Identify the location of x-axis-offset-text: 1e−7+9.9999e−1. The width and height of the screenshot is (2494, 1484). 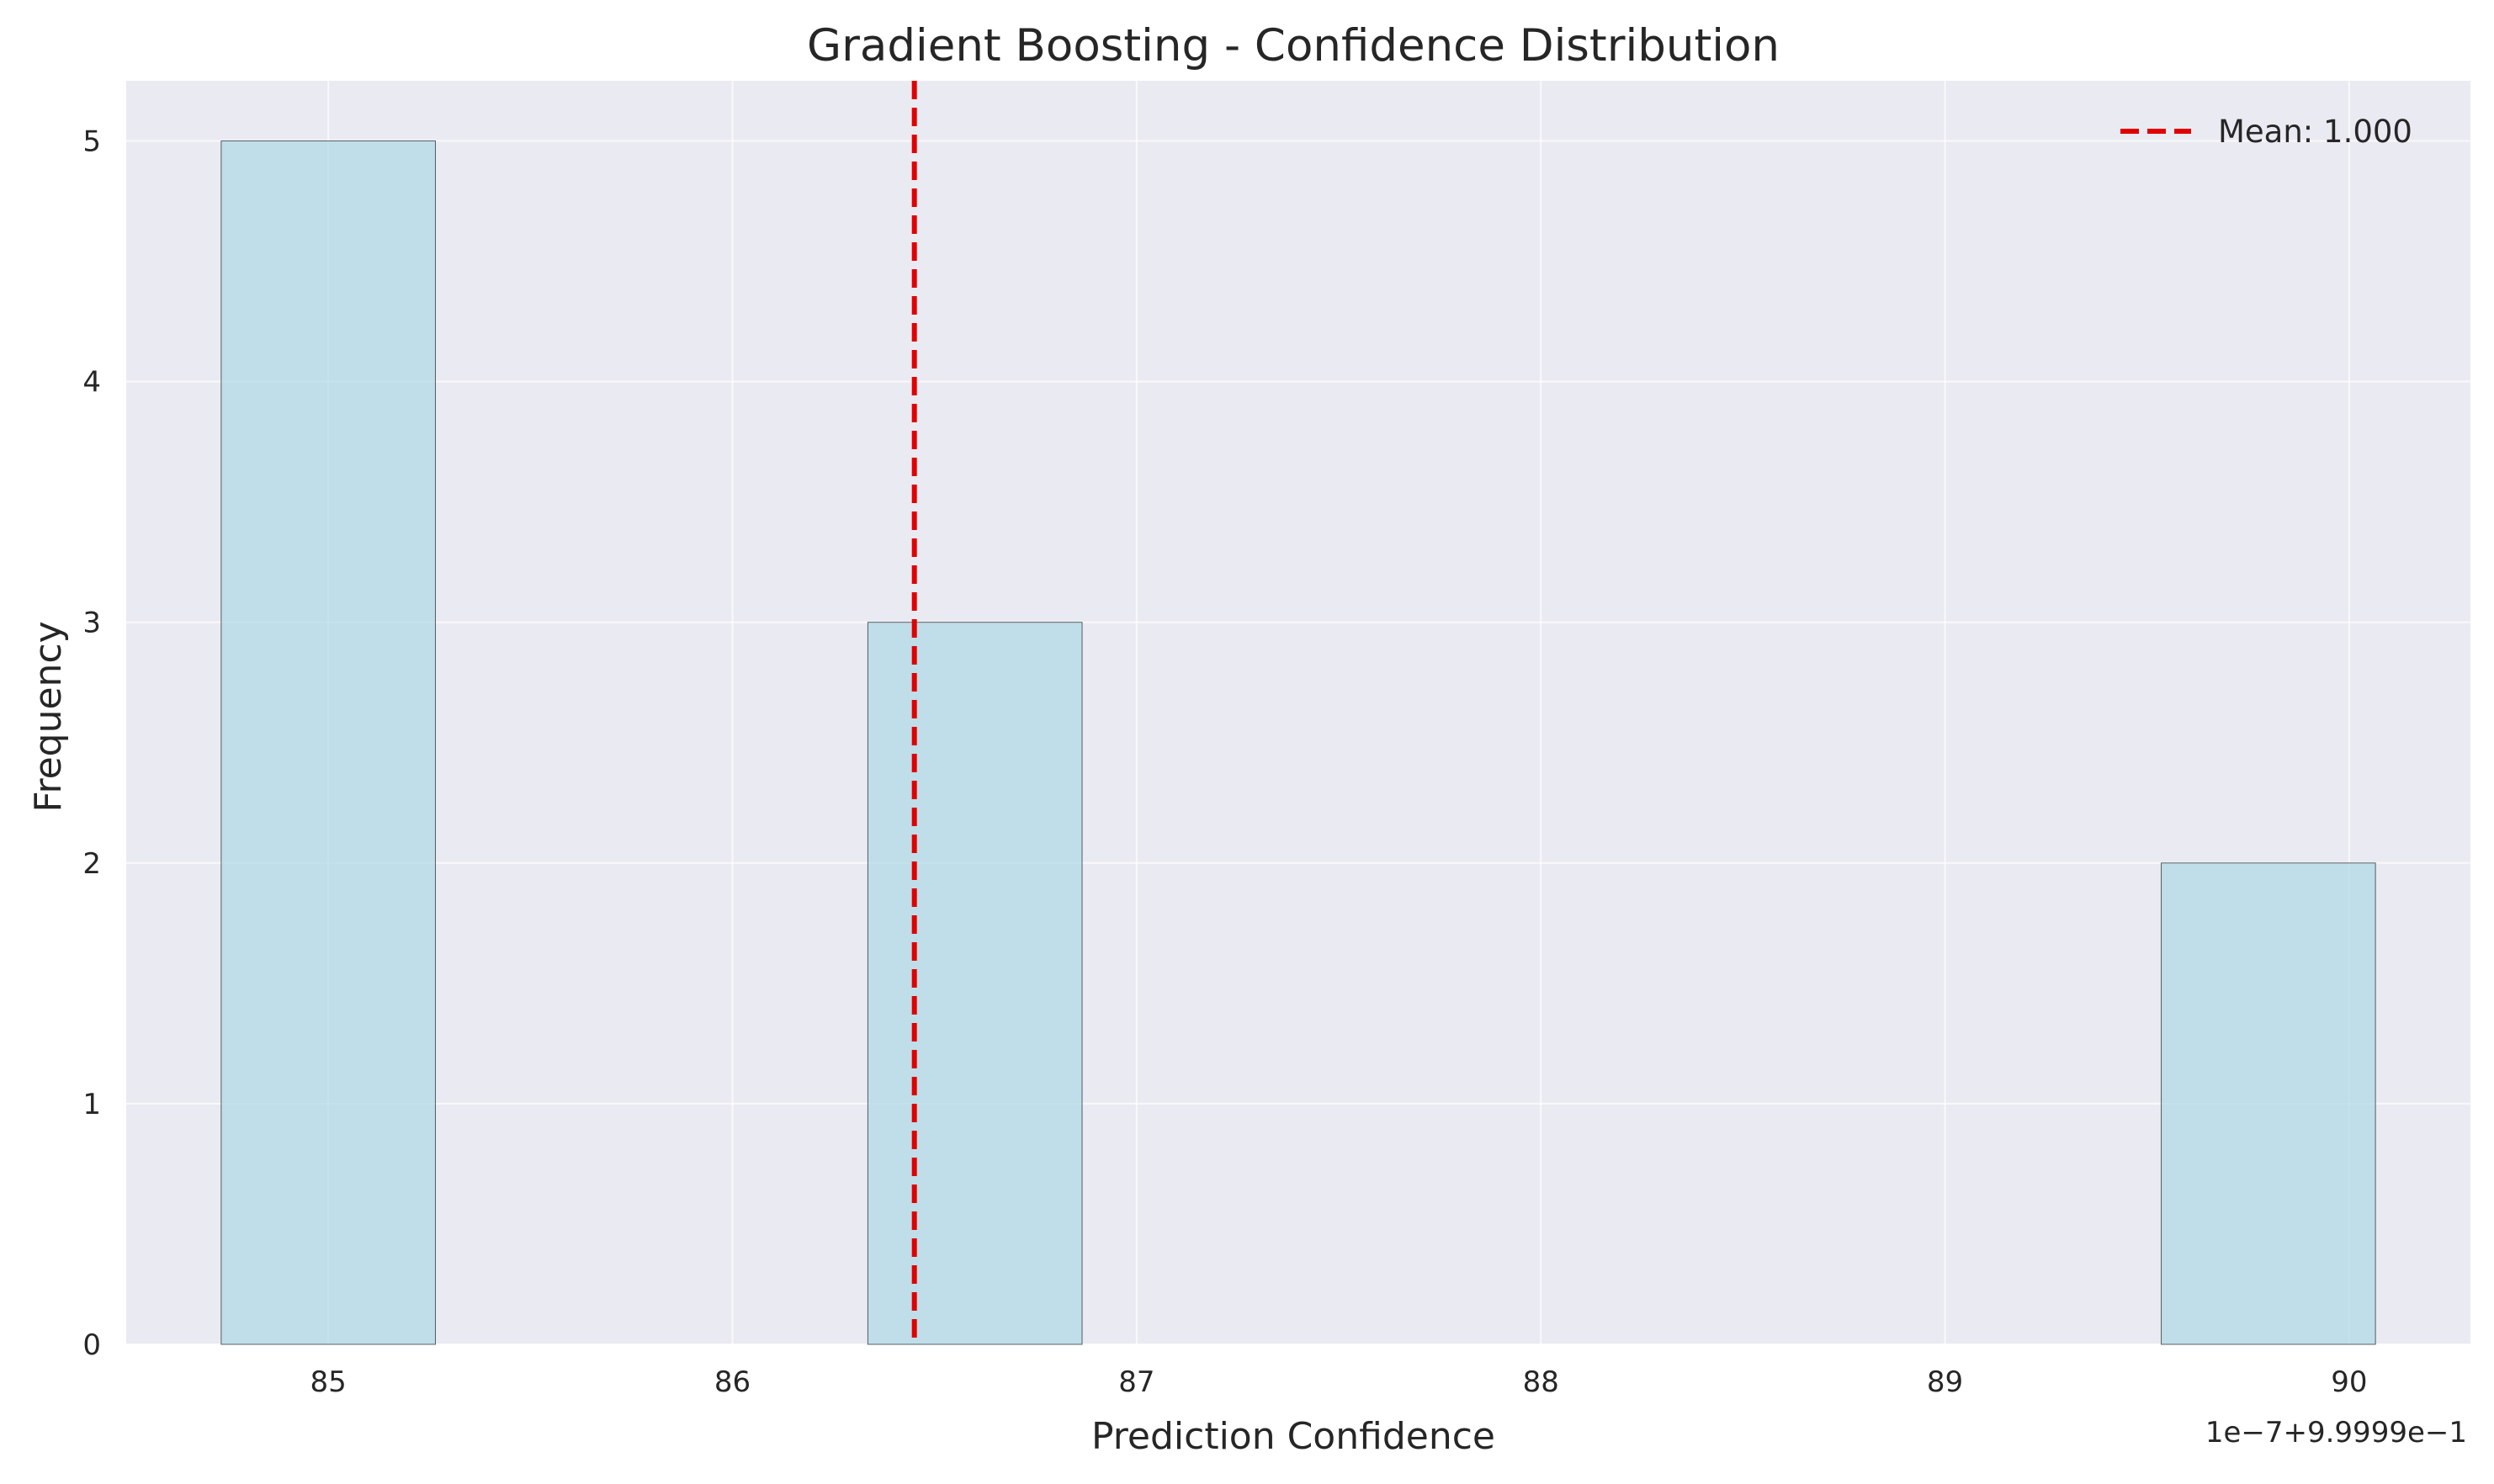
(2336, 1433).